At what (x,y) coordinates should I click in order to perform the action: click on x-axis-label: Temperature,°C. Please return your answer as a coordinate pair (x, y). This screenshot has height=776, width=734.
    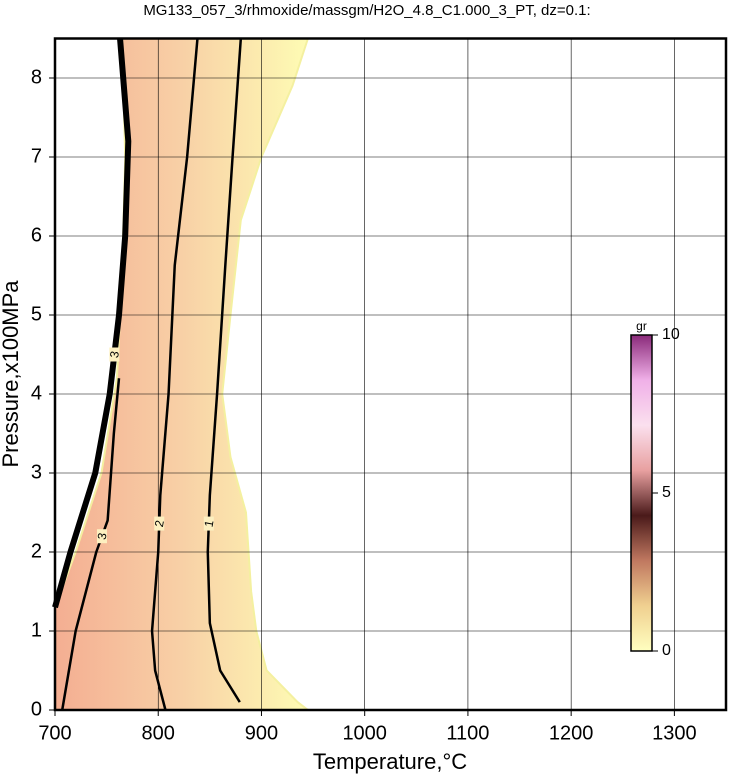
    Looking at the image, I should click on (390, 761).